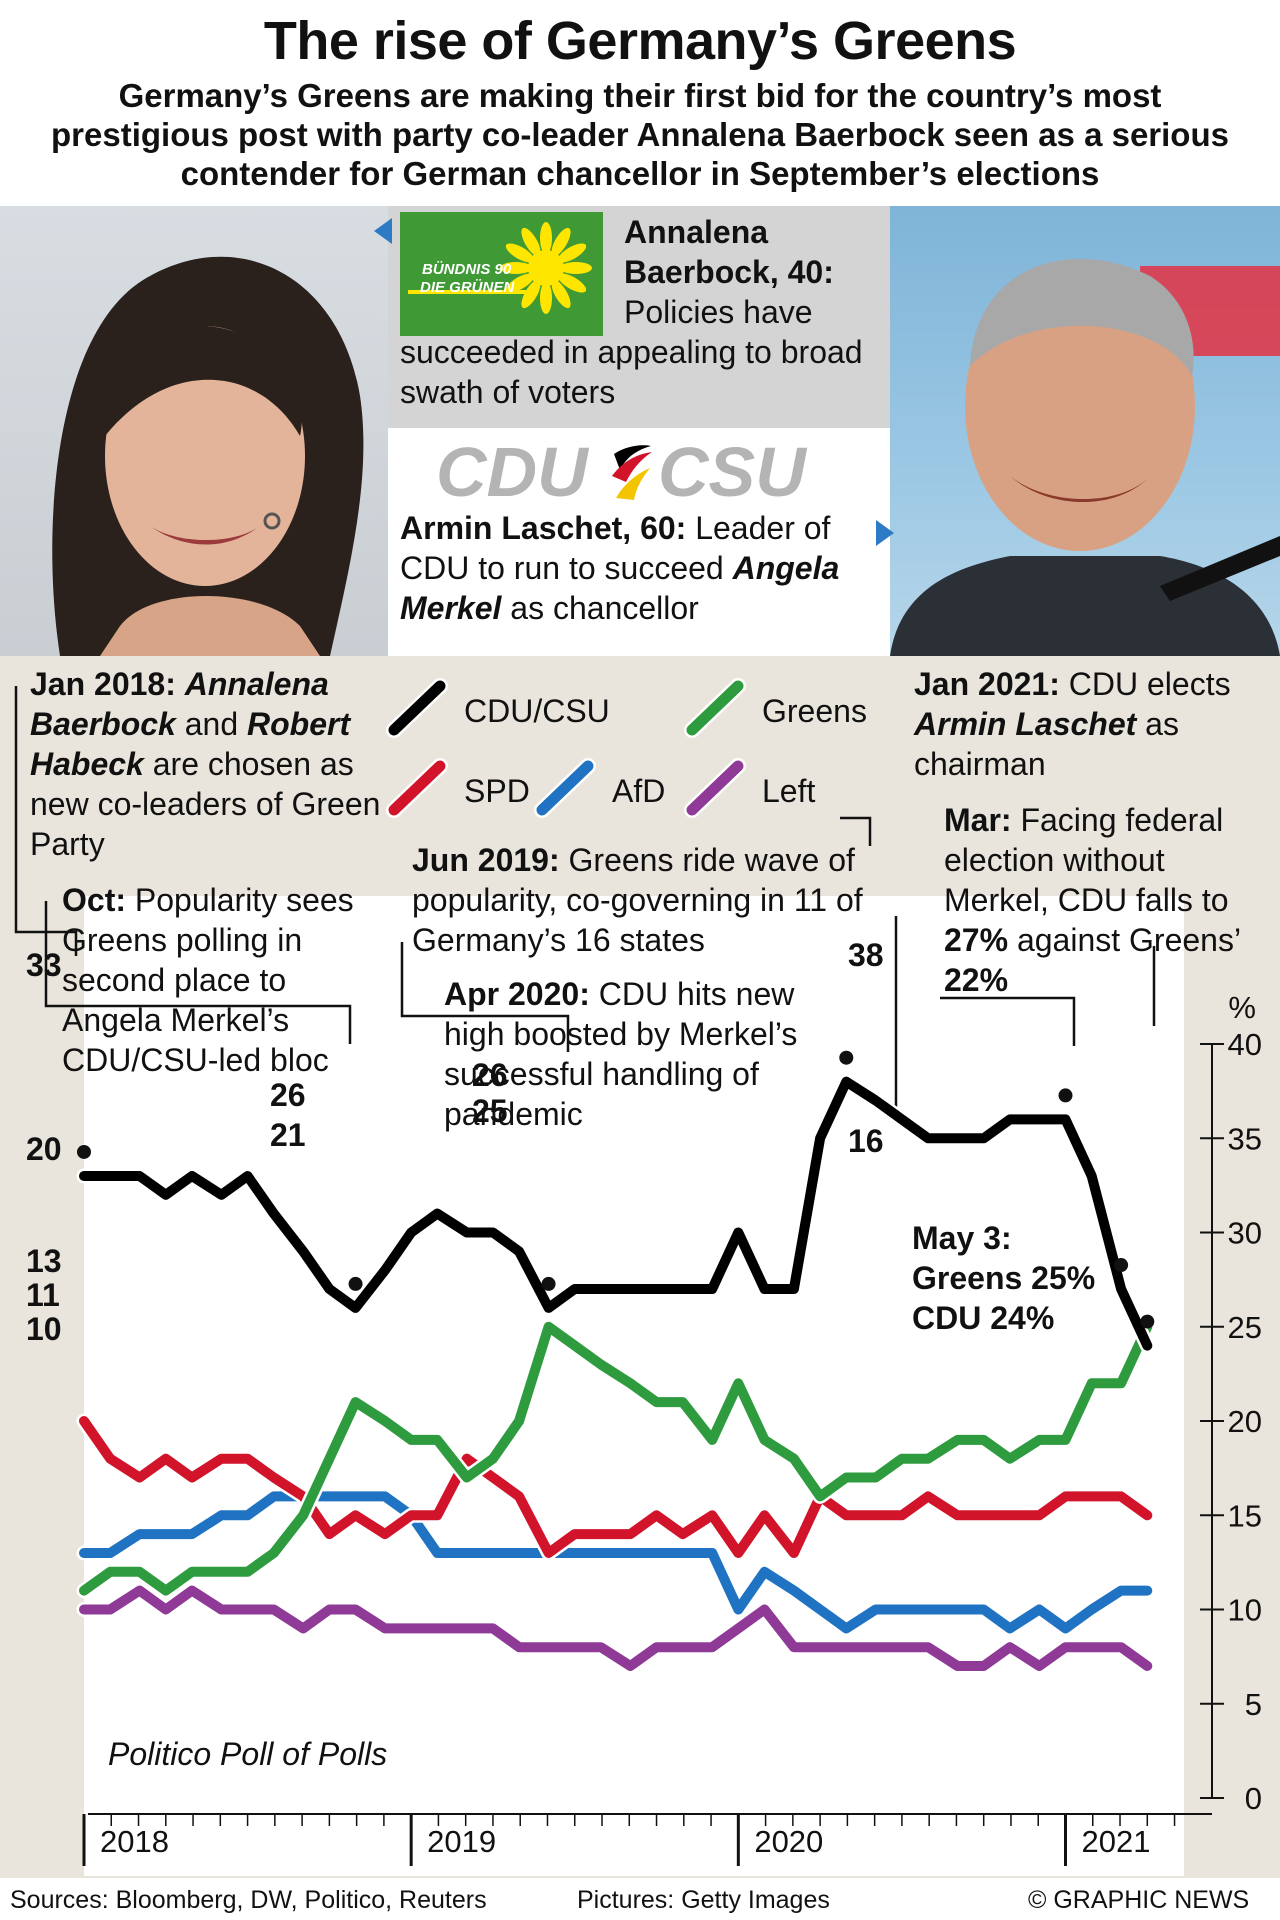  I want to click on series-line-cdu-csu, so click(616, 1213).